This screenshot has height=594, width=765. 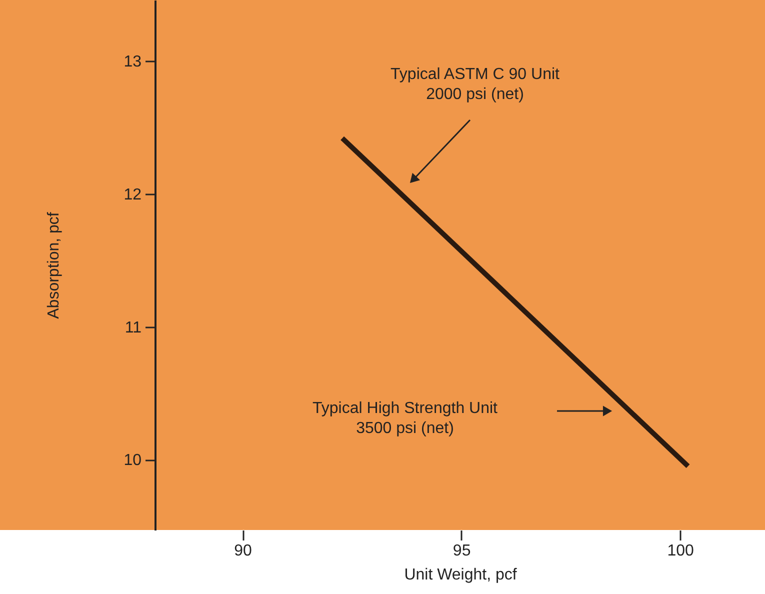 I want to click on y-tick-label: 10, so click(x=133, y=461).